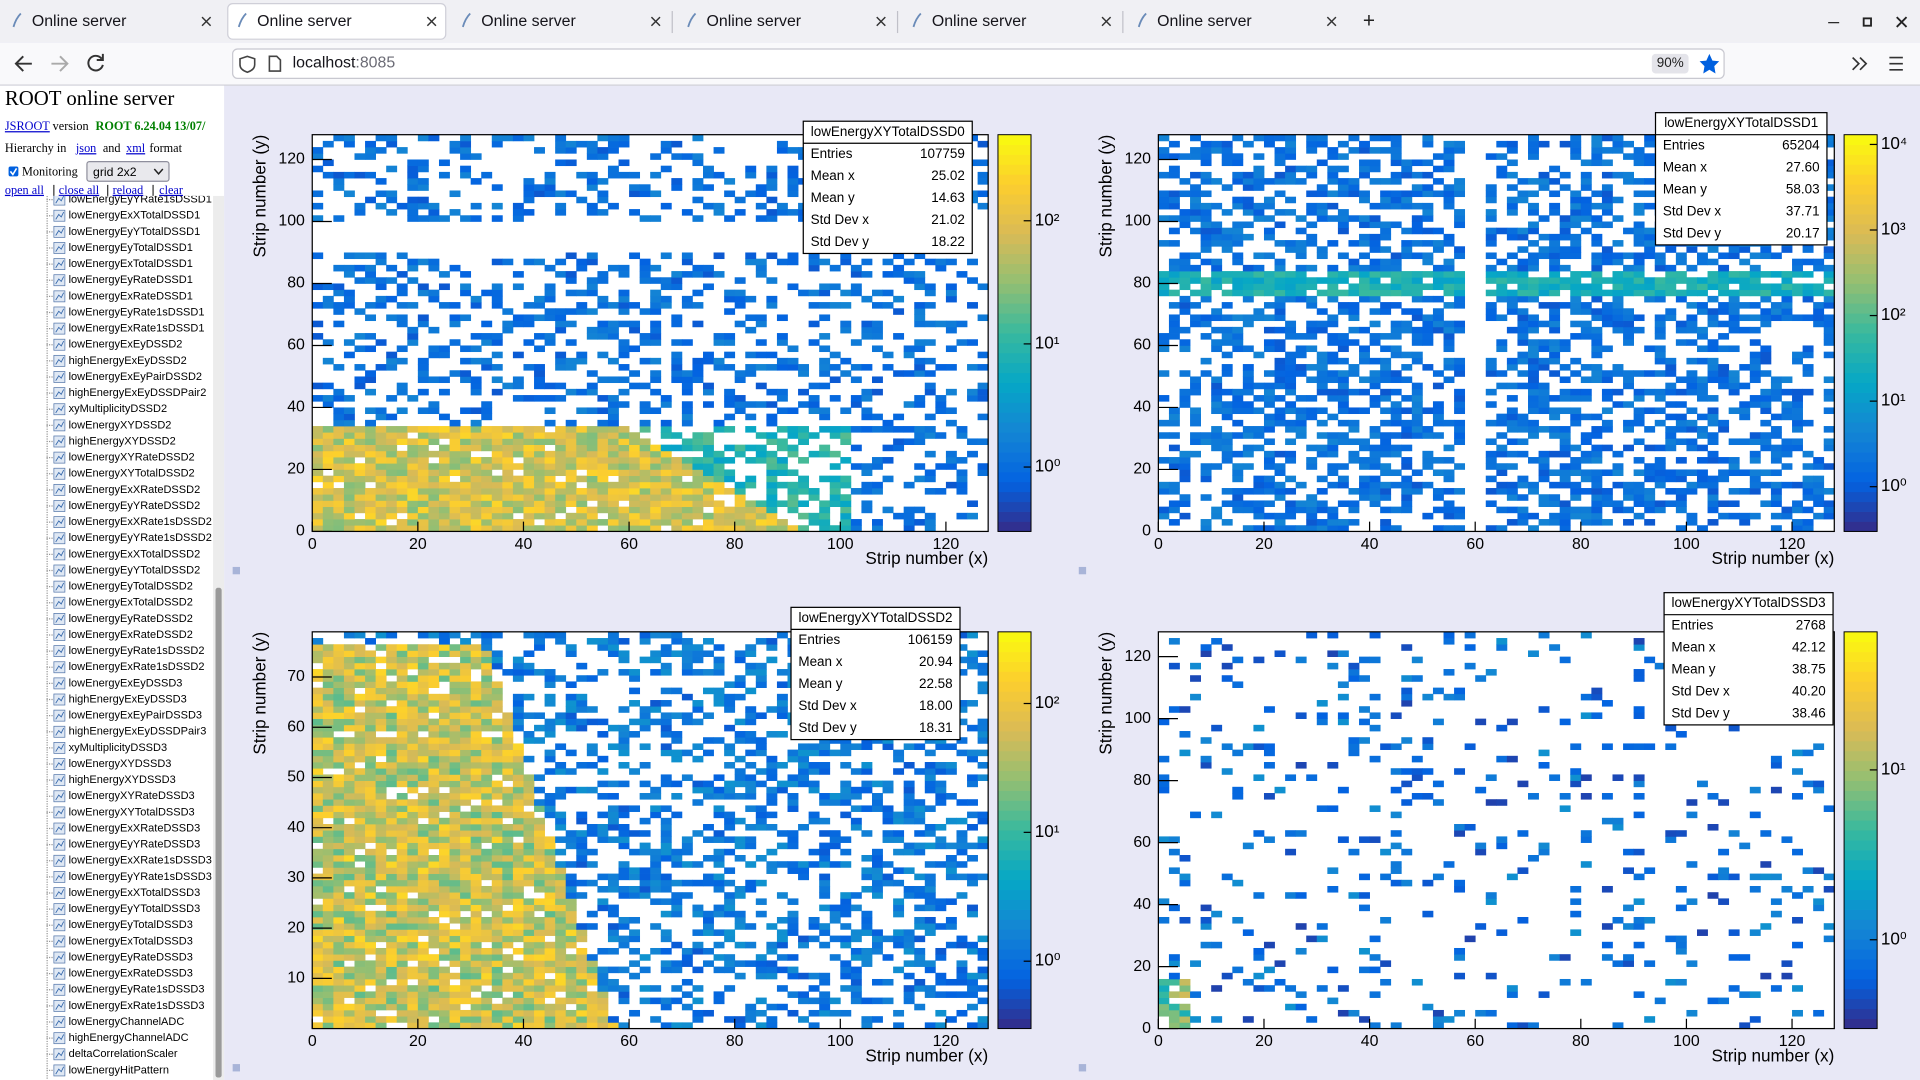  I want to click on tree-item: lowEnergyXYRateDSSD3, so click(132, 796).